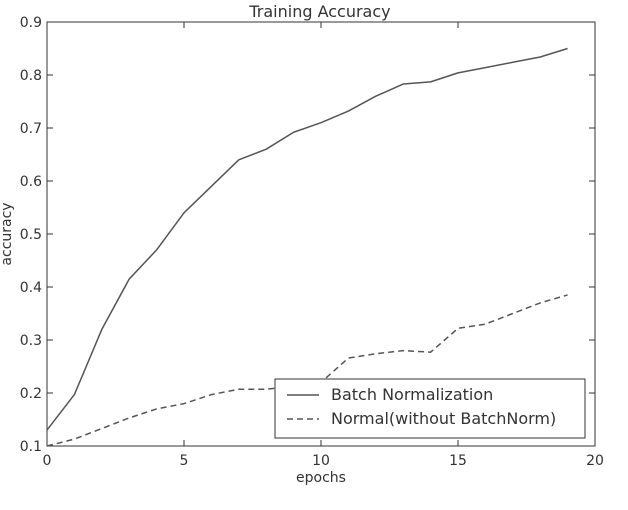 This screenshot has width=628, height=510. Describe the element at coordinates (31, 394) in the screenshot. I see `y-tick-label-0.2: 0.2` at that location.